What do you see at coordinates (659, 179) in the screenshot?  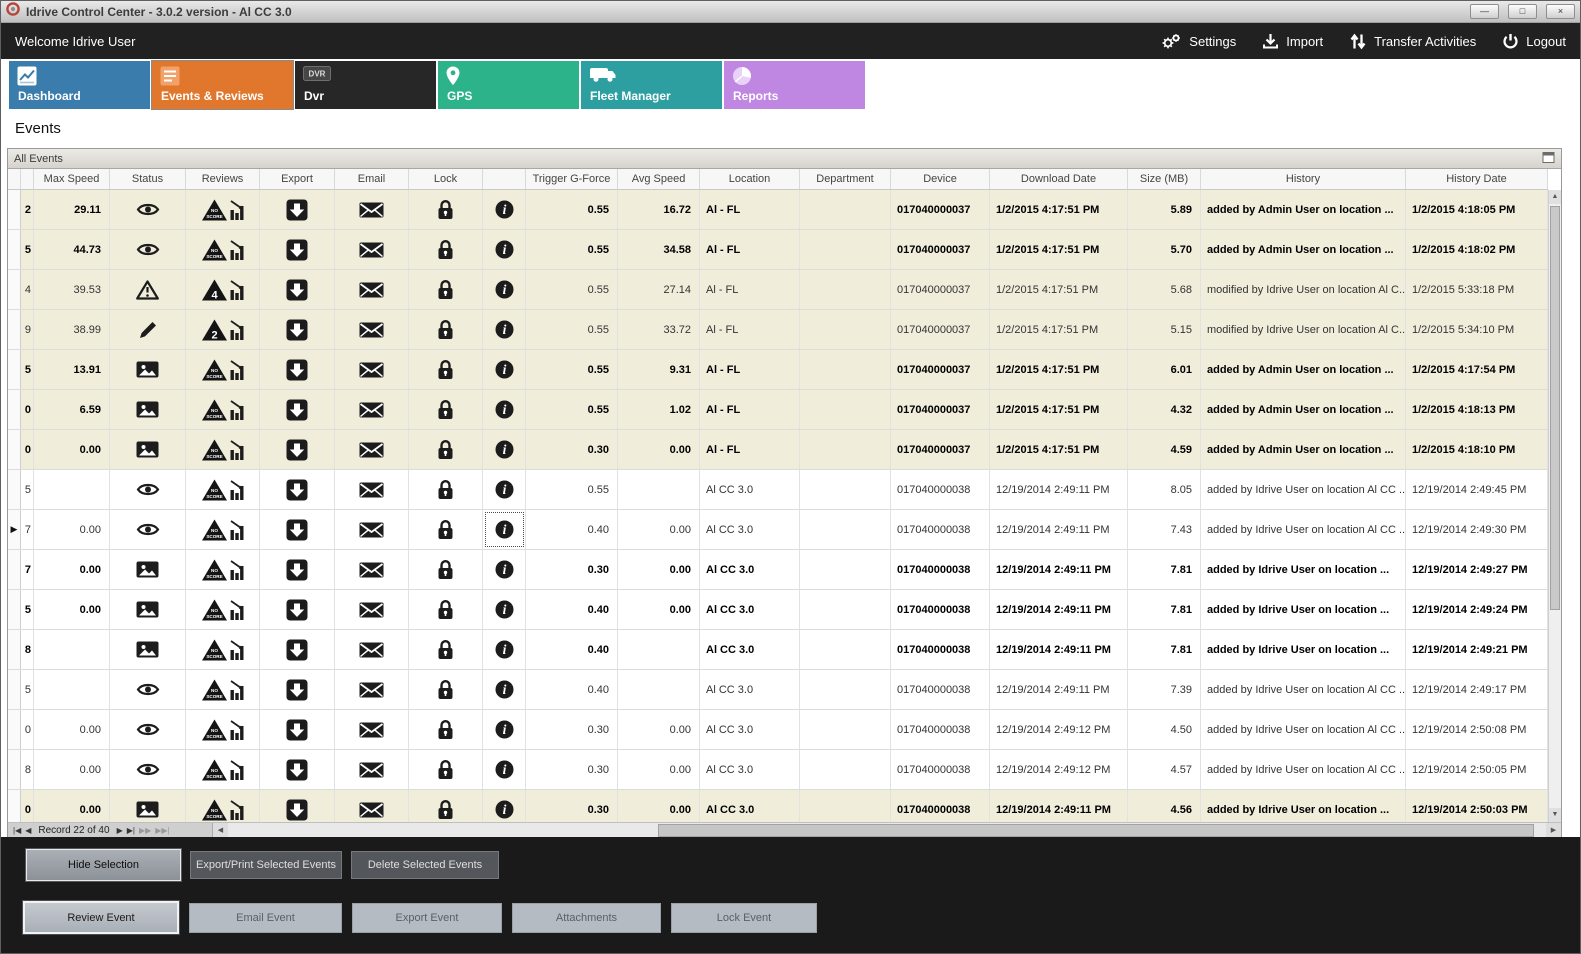 I see `column-header-avg-speed: Avg Speed` at bounding box center [659, 179].